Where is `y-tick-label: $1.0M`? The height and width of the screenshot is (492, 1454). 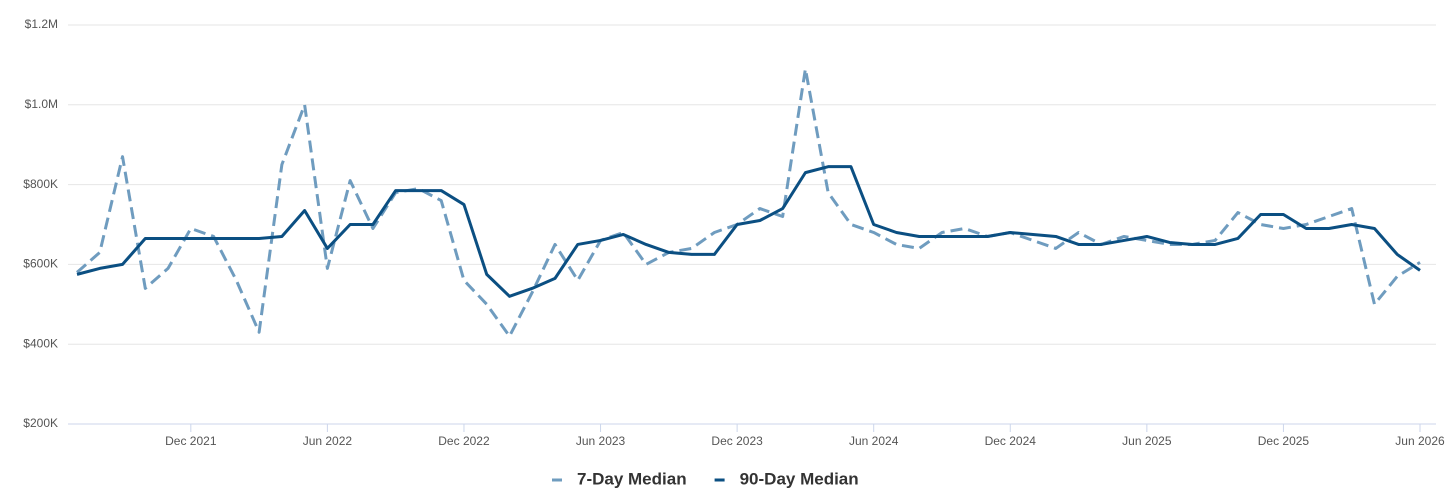 y-tick-label: $1.0M is located at coordinates (41, 104).